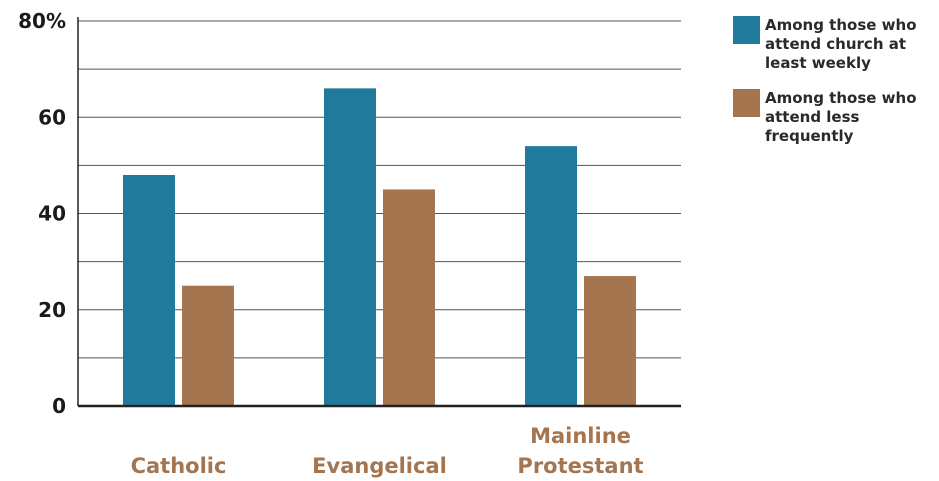 The image size is (939, 481). I want to click on legend-label-less-frequent: Among those who attend less frequently, so click(841, 117).